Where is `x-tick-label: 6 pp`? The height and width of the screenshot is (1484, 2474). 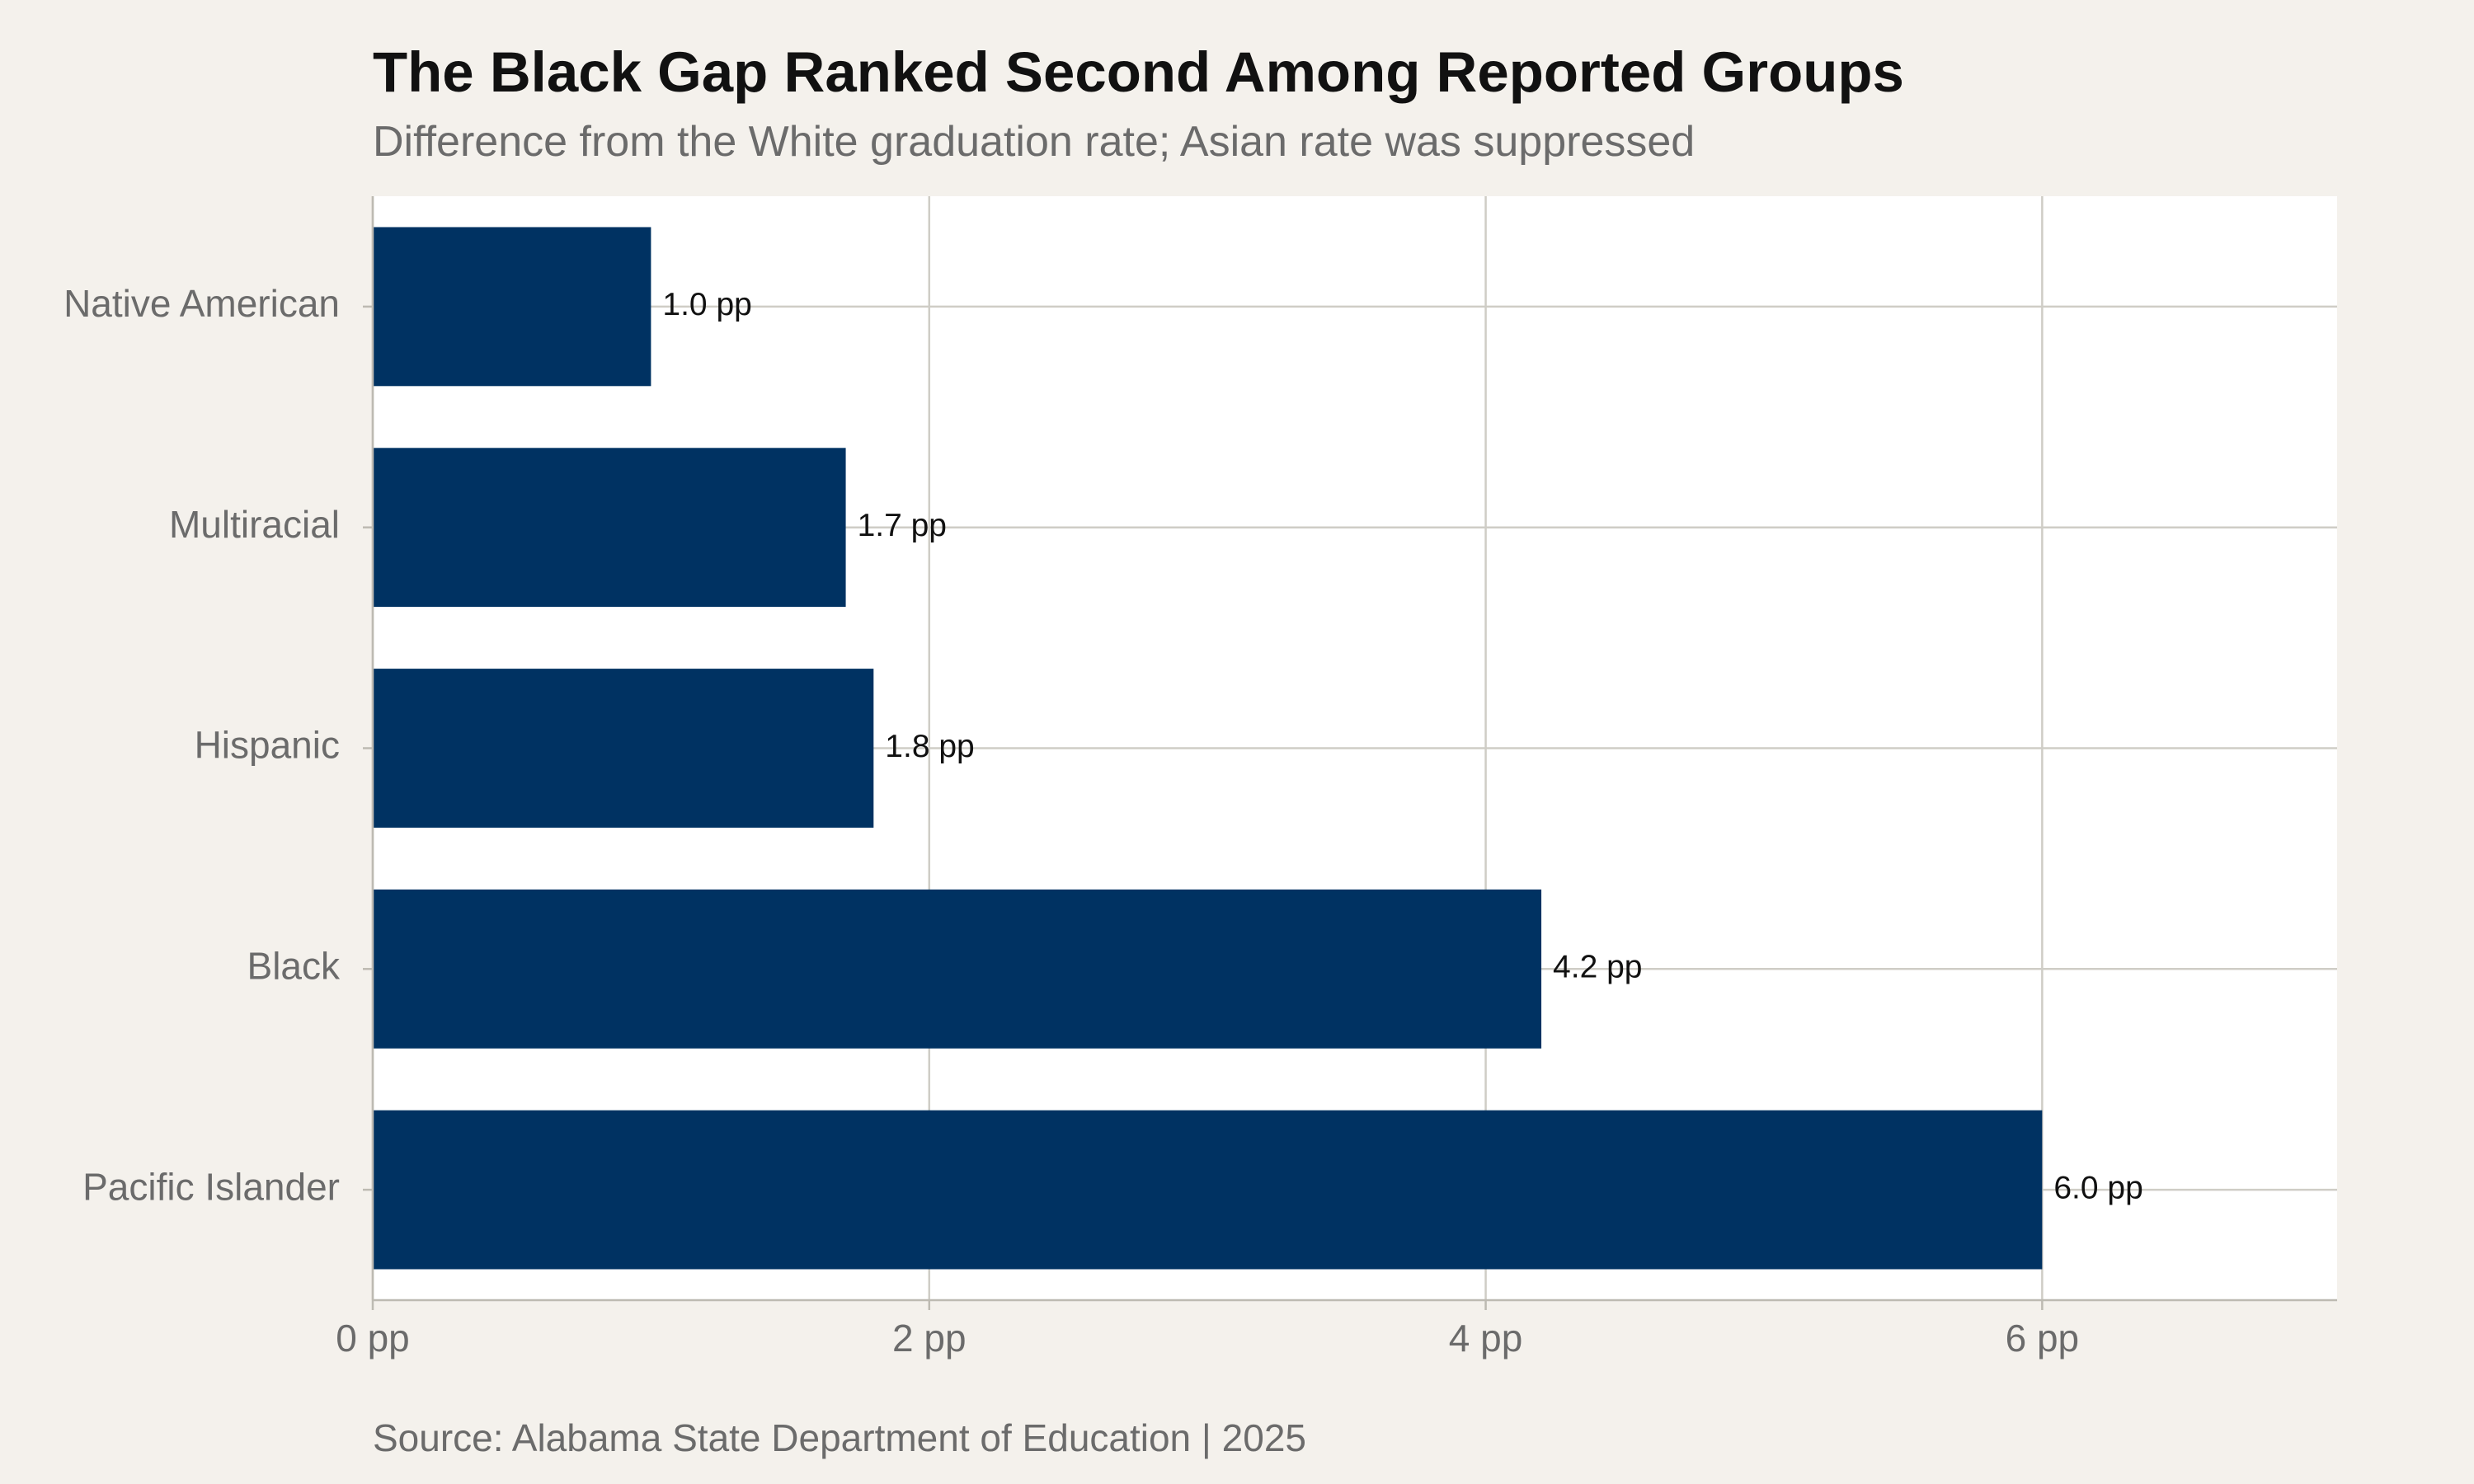 x-tick-label: 6 pp is located at coordinates (2043, 1338).